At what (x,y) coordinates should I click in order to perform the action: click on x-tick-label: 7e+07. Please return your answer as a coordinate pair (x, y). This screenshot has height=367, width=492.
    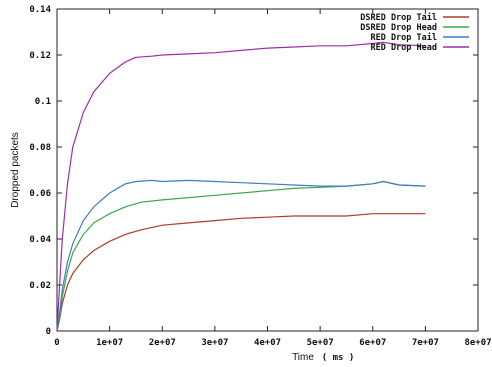
    Looking at the image, I should click on (425, 343).